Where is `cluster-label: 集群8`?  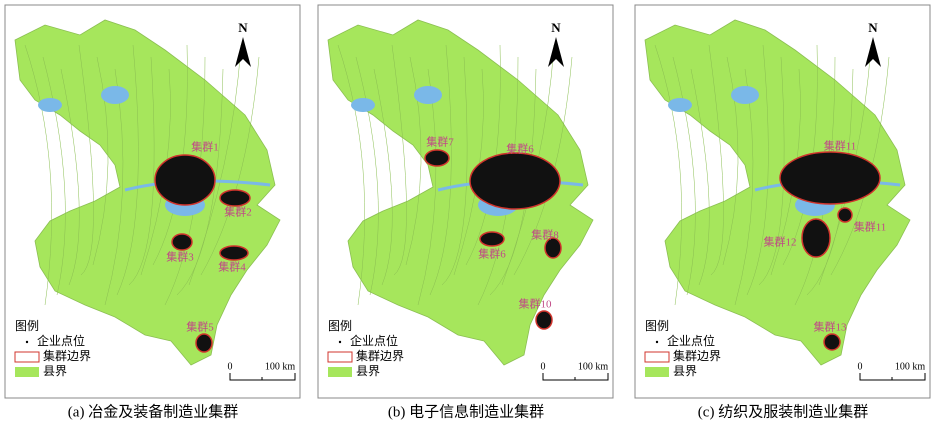
cluster-label: 集群8 is located at coordinates (545, 235).